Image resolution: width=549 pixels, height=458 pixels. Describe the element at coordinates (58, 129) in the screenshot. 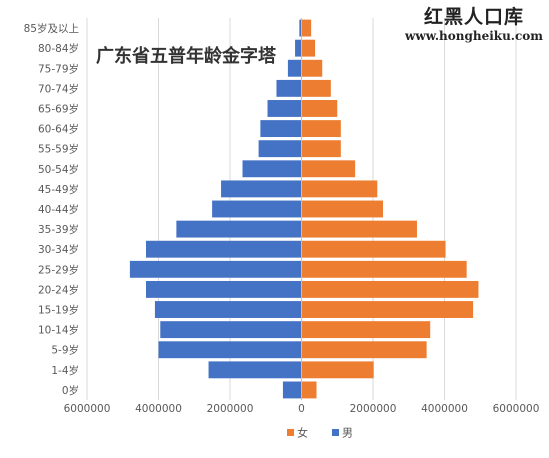

I see `category-label: 60-64岁` at that location.